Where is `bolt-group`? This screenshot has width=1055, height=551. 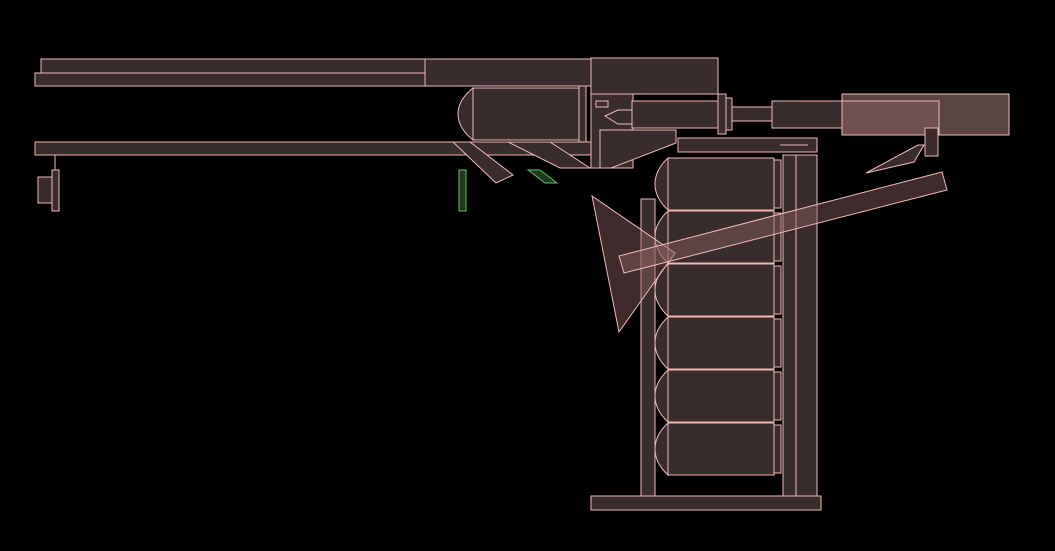 bolt-group is located at coordinates (733, 127).